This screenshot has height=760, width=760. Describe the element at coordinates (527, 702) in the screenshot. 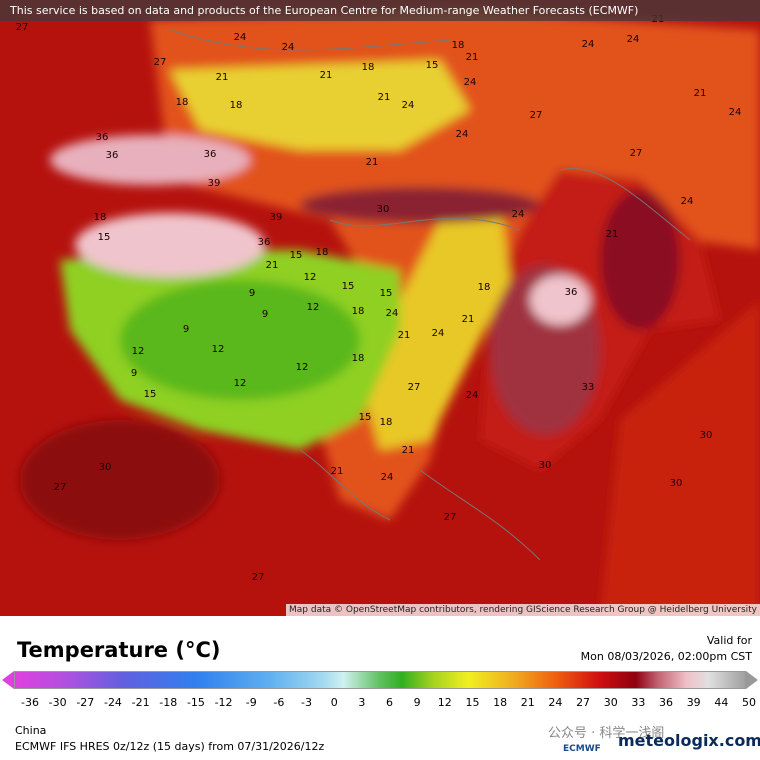

I see `colorbar-tick-label: 21` at that location.